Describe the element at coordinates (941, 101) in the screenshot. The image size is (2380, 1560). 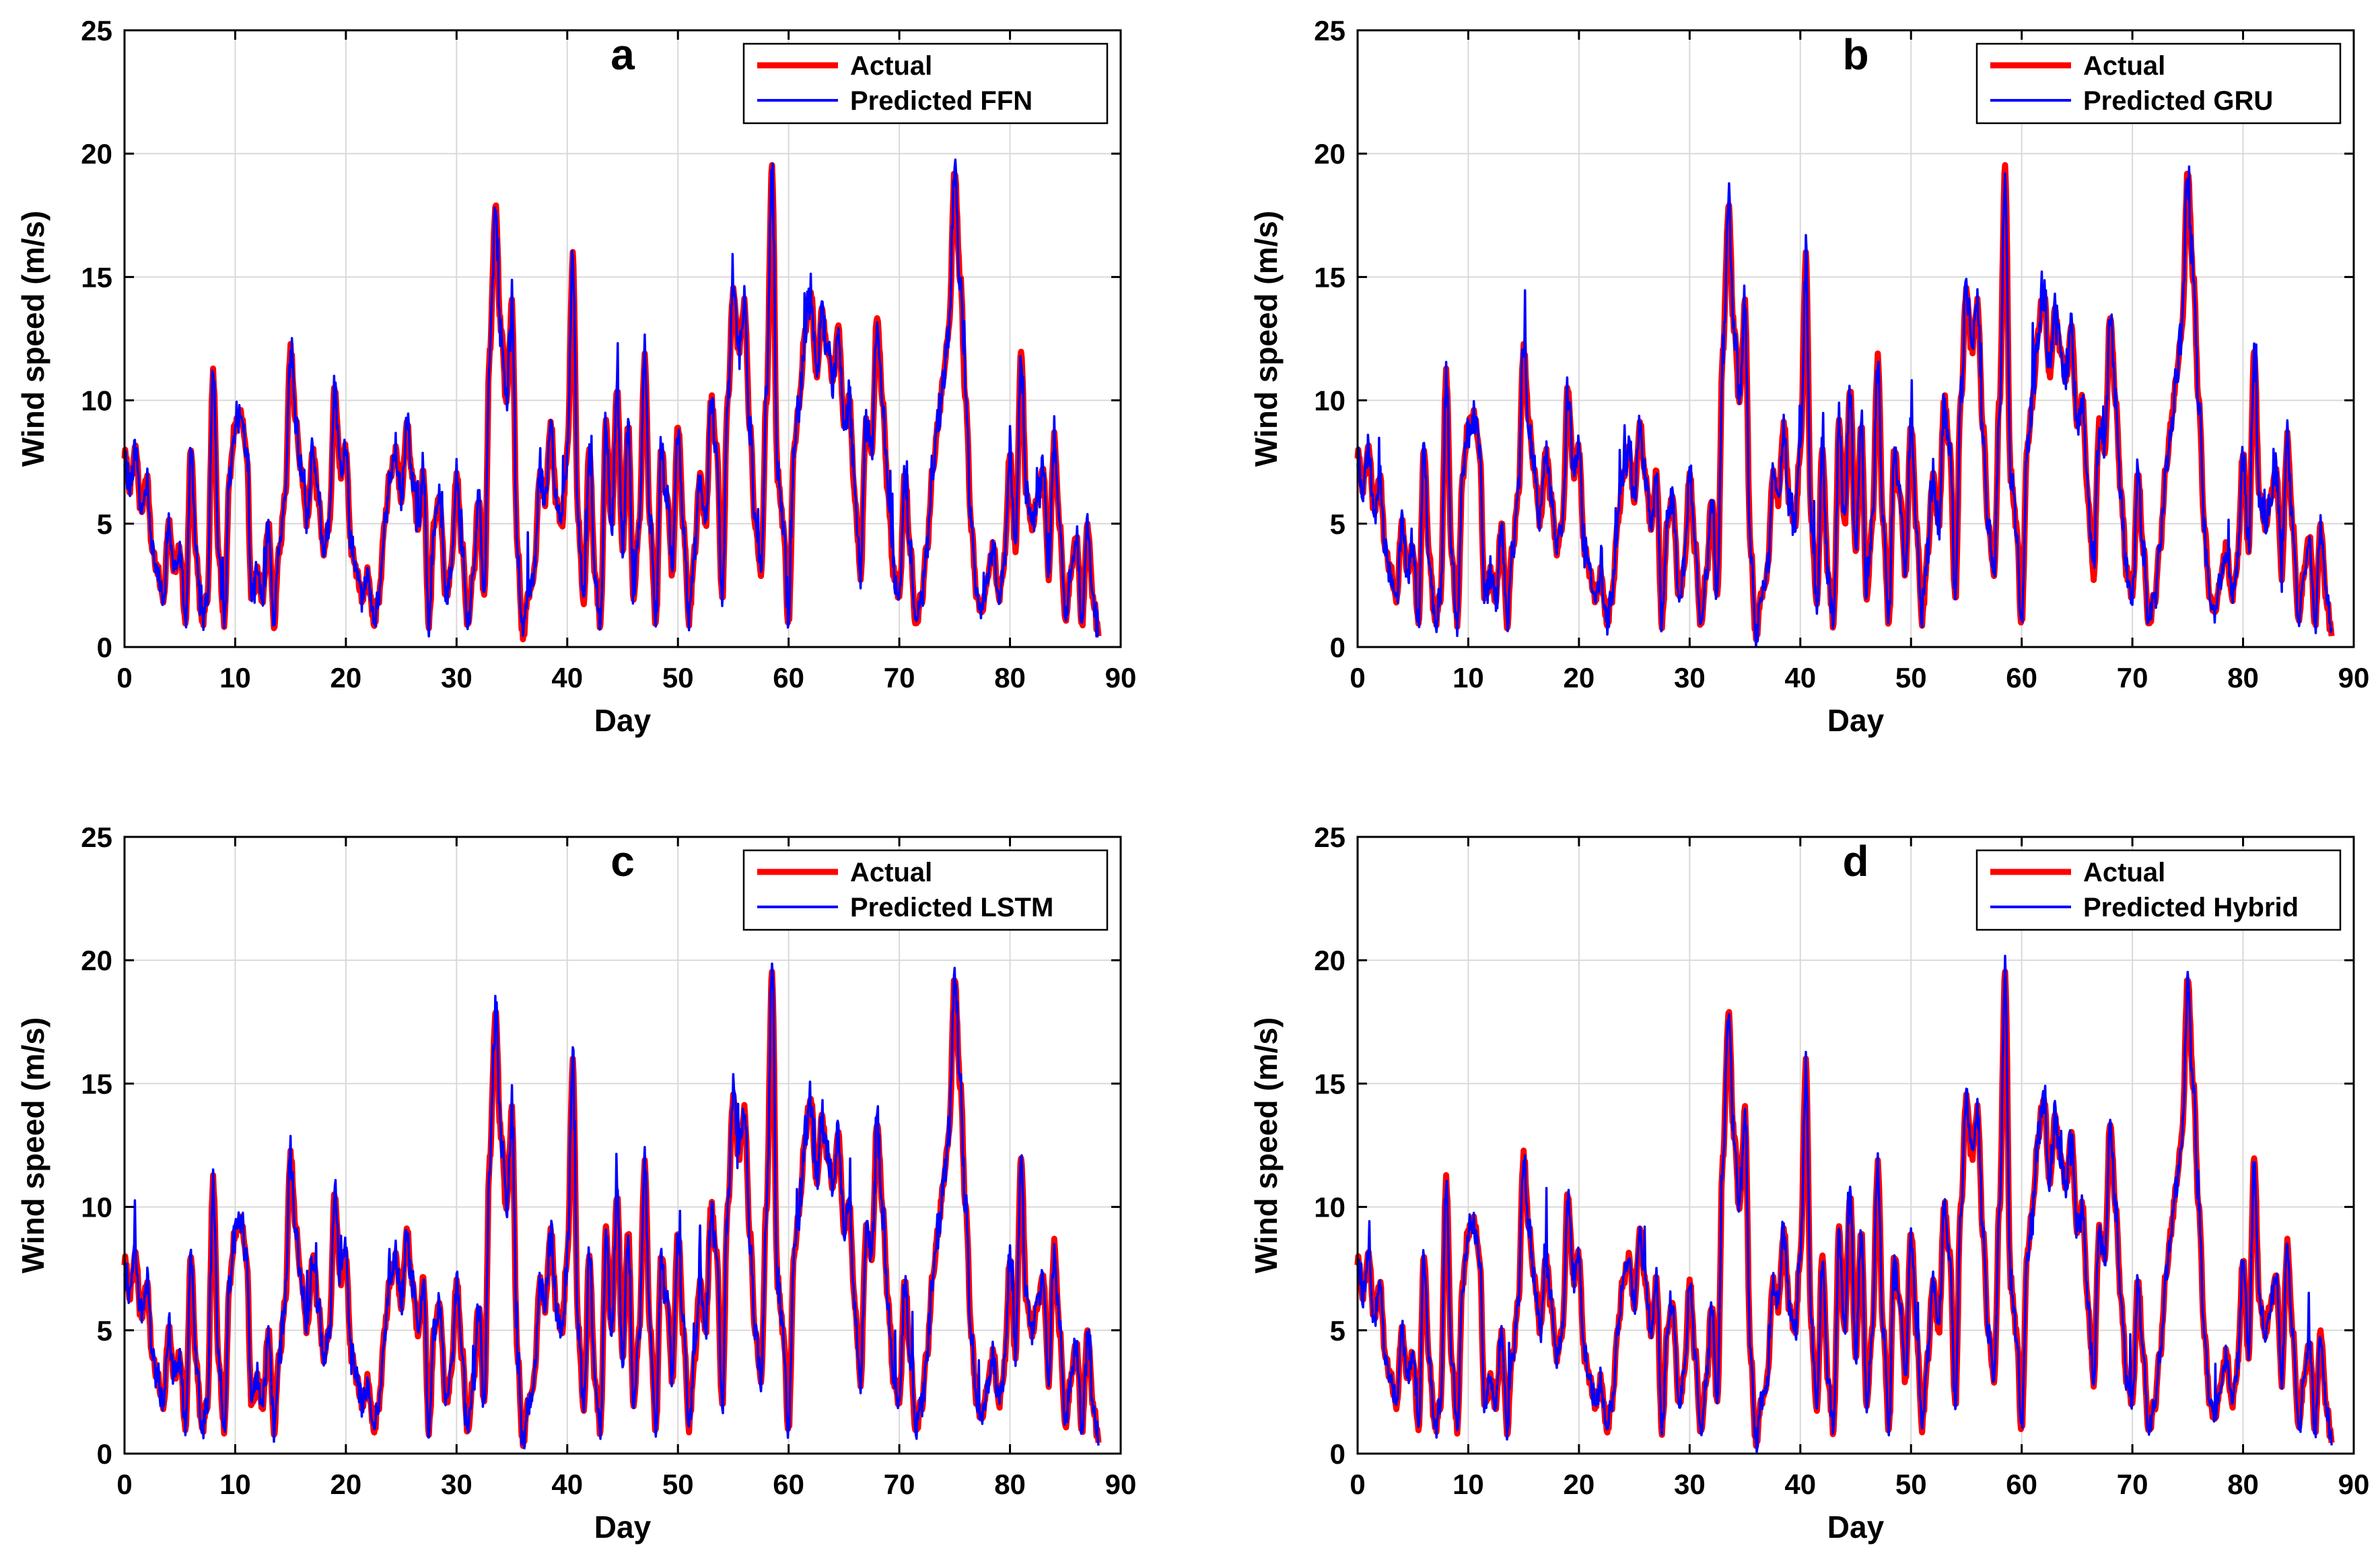
I see `legend-label-predicted: Predicted FFN` at that location.